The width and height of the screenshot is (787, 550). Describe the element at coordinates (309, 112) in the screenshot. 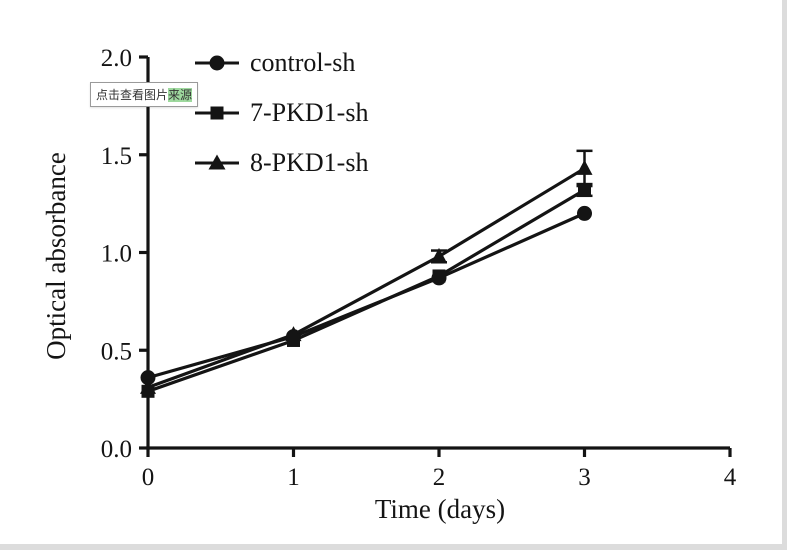

I see `legend-label: 7-PKD1-sh` at that location.